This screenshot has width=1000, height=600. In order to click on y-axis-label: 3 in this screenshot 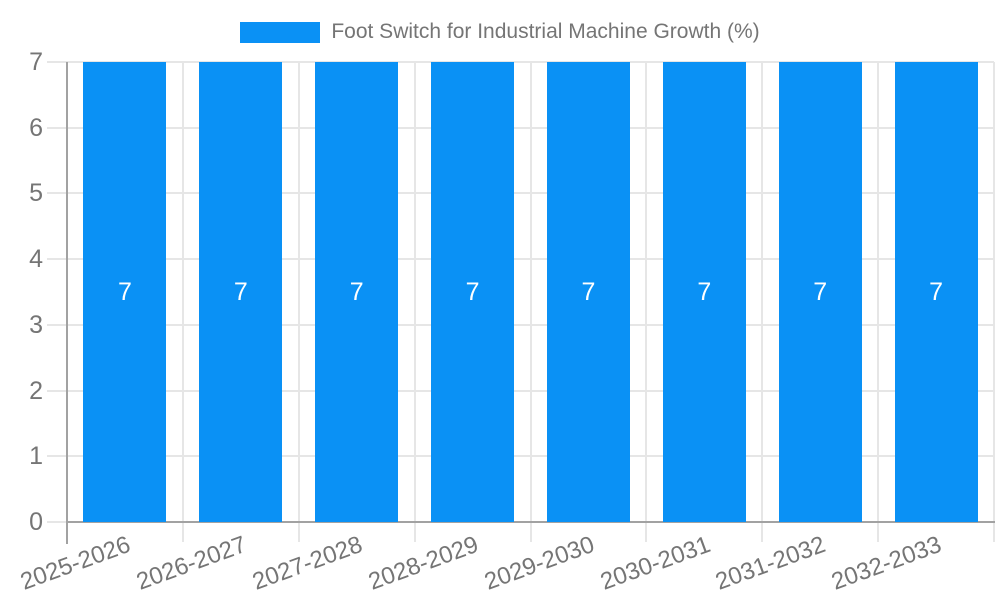, I will do `click(36, 324)`.